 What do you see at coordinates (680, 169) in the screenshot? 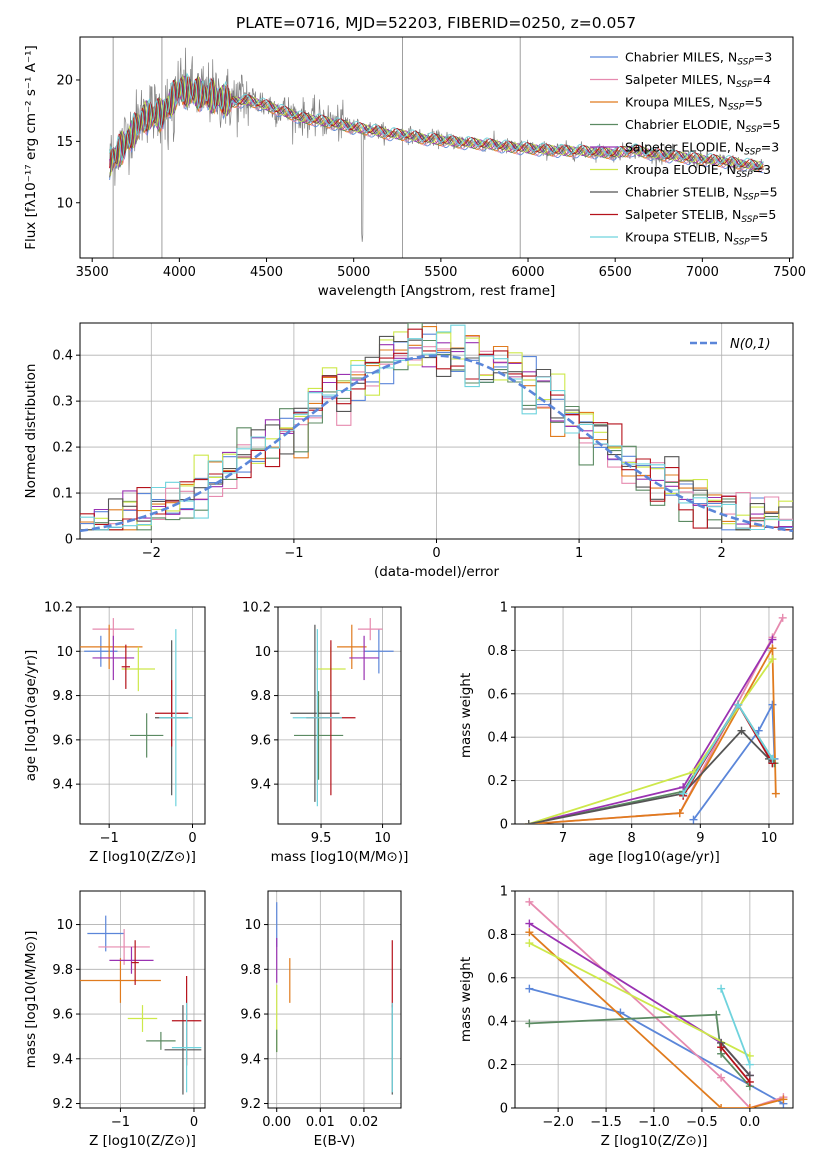
I see `legend-model-name: Kroupa ELODIE, N` at bounding box center [680, 169].